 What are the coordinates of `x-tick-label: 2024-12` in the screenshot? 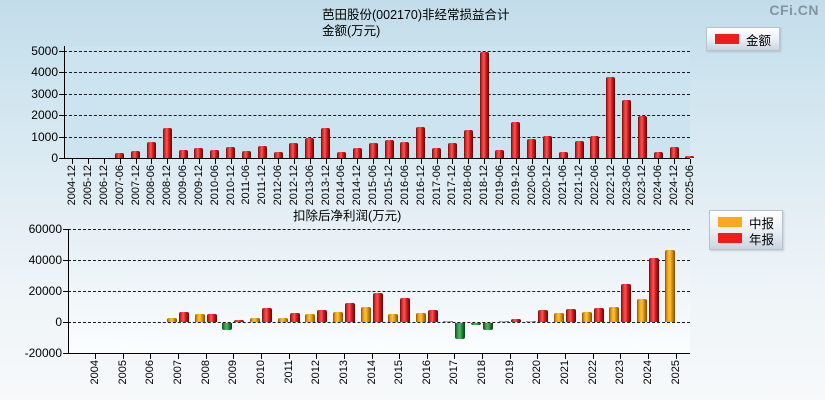 It's located at (674, 185).